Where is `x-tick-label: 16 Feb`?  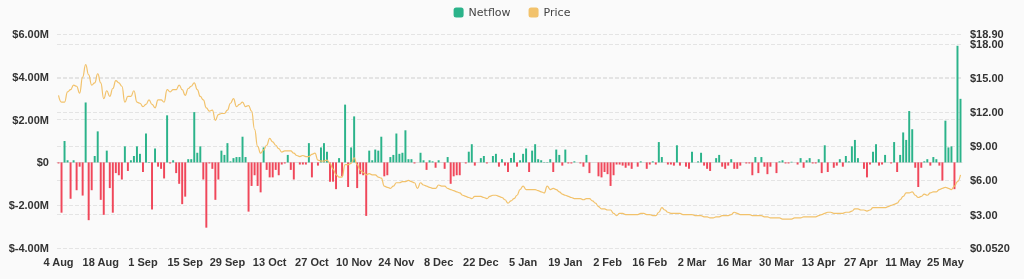
x-tick-label: 16 Feb is located at coordinates (650, 261).